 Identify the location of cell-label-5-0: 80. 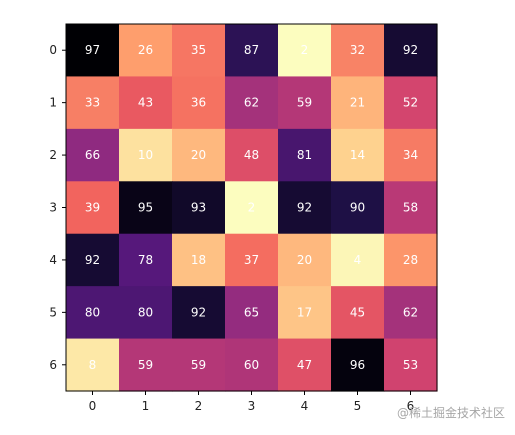
(92, 312).